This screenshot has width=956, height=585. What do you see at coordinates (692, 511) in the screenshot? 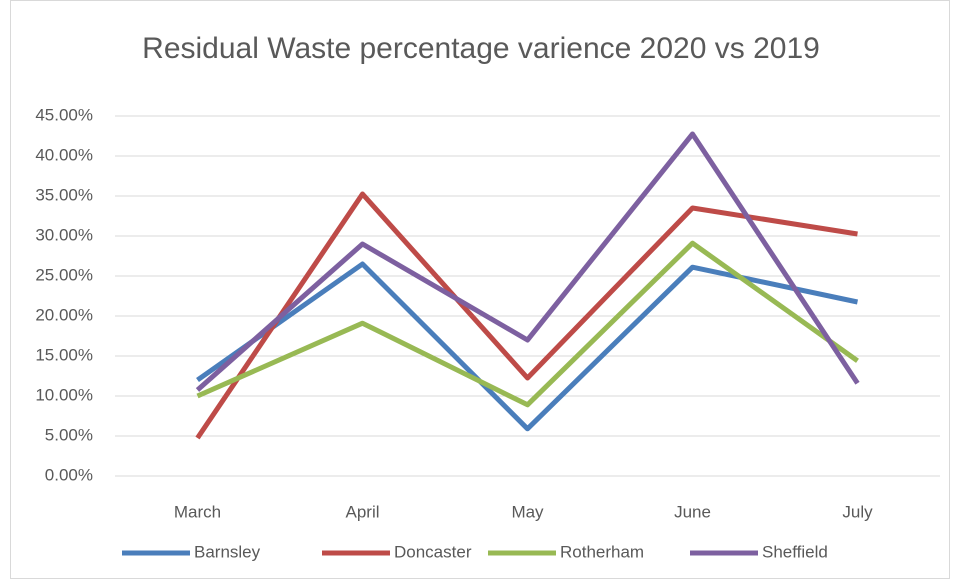
I see `x-tick-label: June` at bounding box center [692, 511].